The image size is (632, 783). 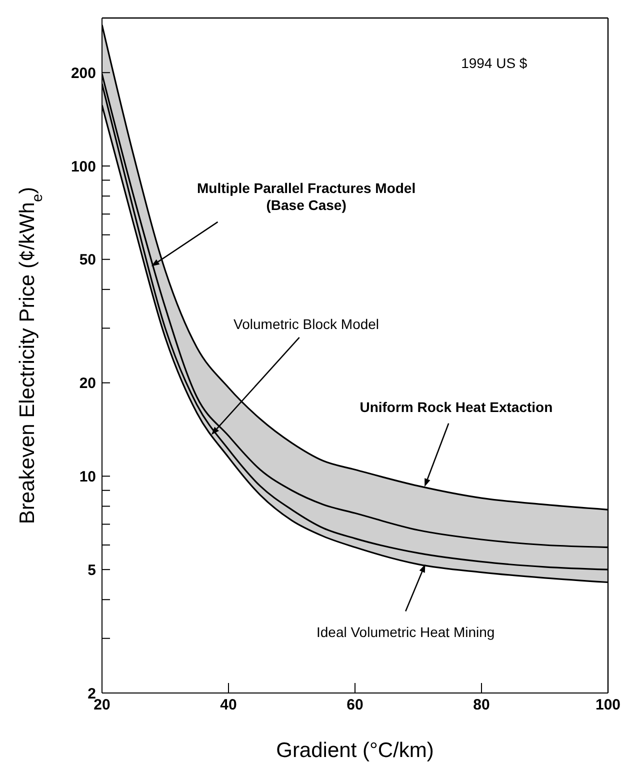 What do you see at coordinates (228, 705) in the screenshot?
I see `x-tick-label: 40` at bounding box center [228, 705].